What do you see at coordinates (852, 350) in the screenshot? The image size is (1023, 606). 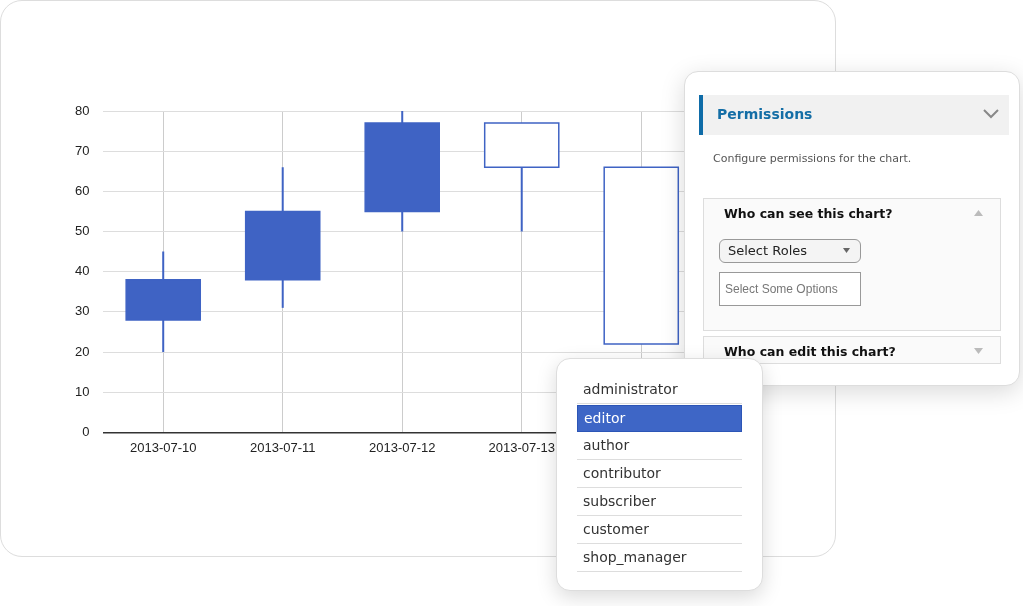 I see `accordion-section: Who can edit this chart?` at bounding box center [852, 350].